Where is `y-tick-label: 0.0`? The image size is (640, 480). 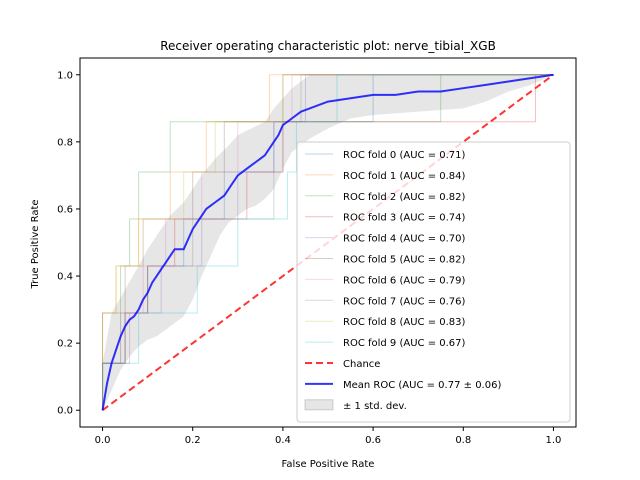 y-tick-label: 0.0 is located at coordinates (65, 411).